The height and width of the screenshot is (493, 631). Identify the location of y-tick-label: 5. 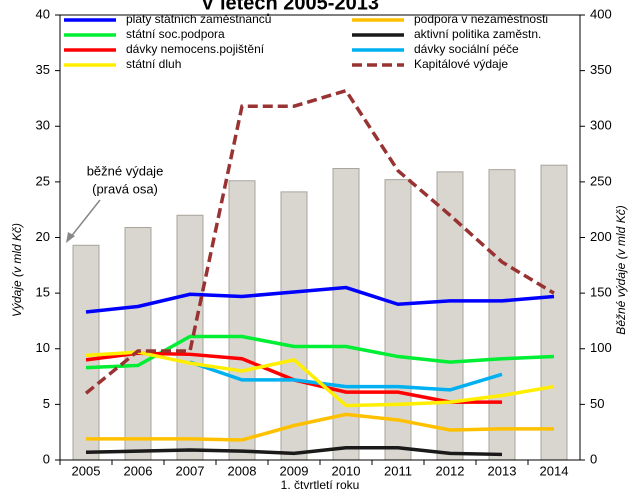
(46, 403).